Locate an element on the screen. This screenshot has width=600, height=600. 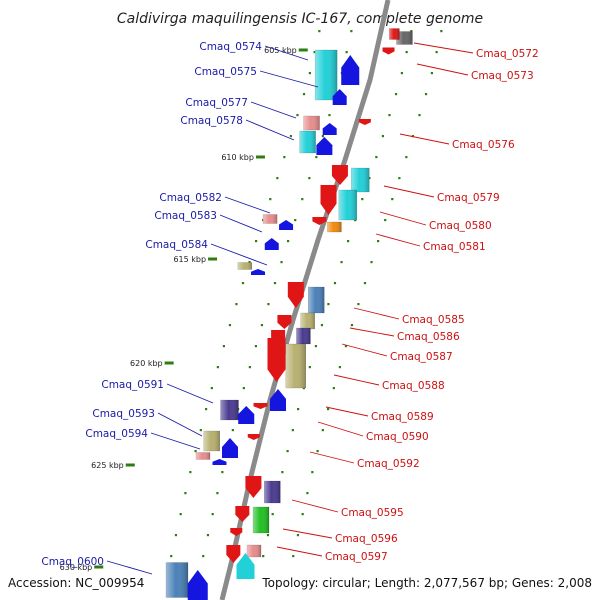
gene-label-cmaq-0582: Cmaq_0582 is located at coordinates (190, 198).